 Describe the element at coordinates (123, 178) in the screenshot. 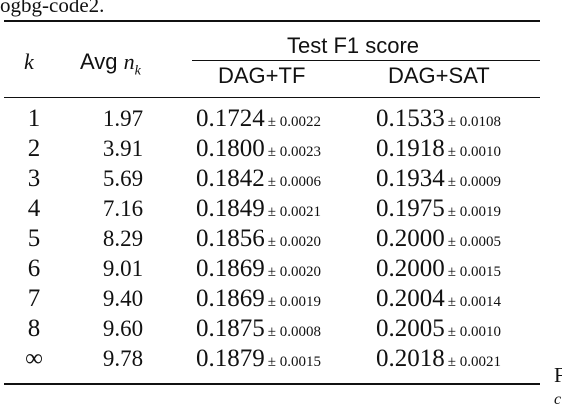

I see `avg-nk-cell: 5.69` at that location.